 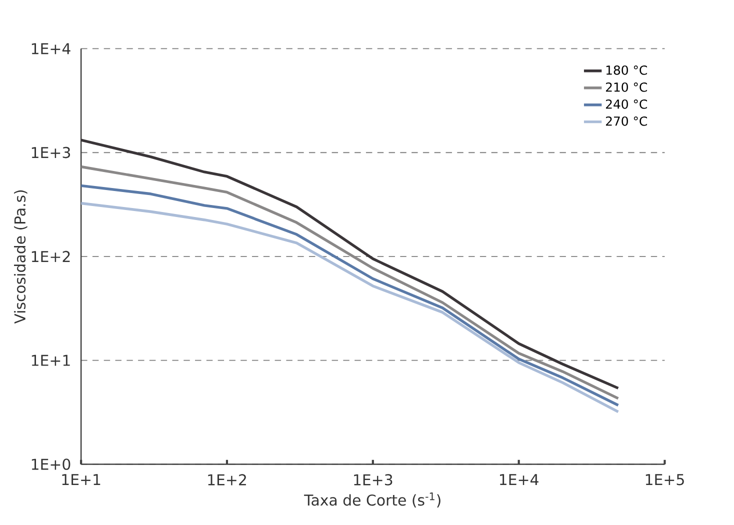 I want to click on y-tick-label: 1E+0, so click(x=51, y=464).